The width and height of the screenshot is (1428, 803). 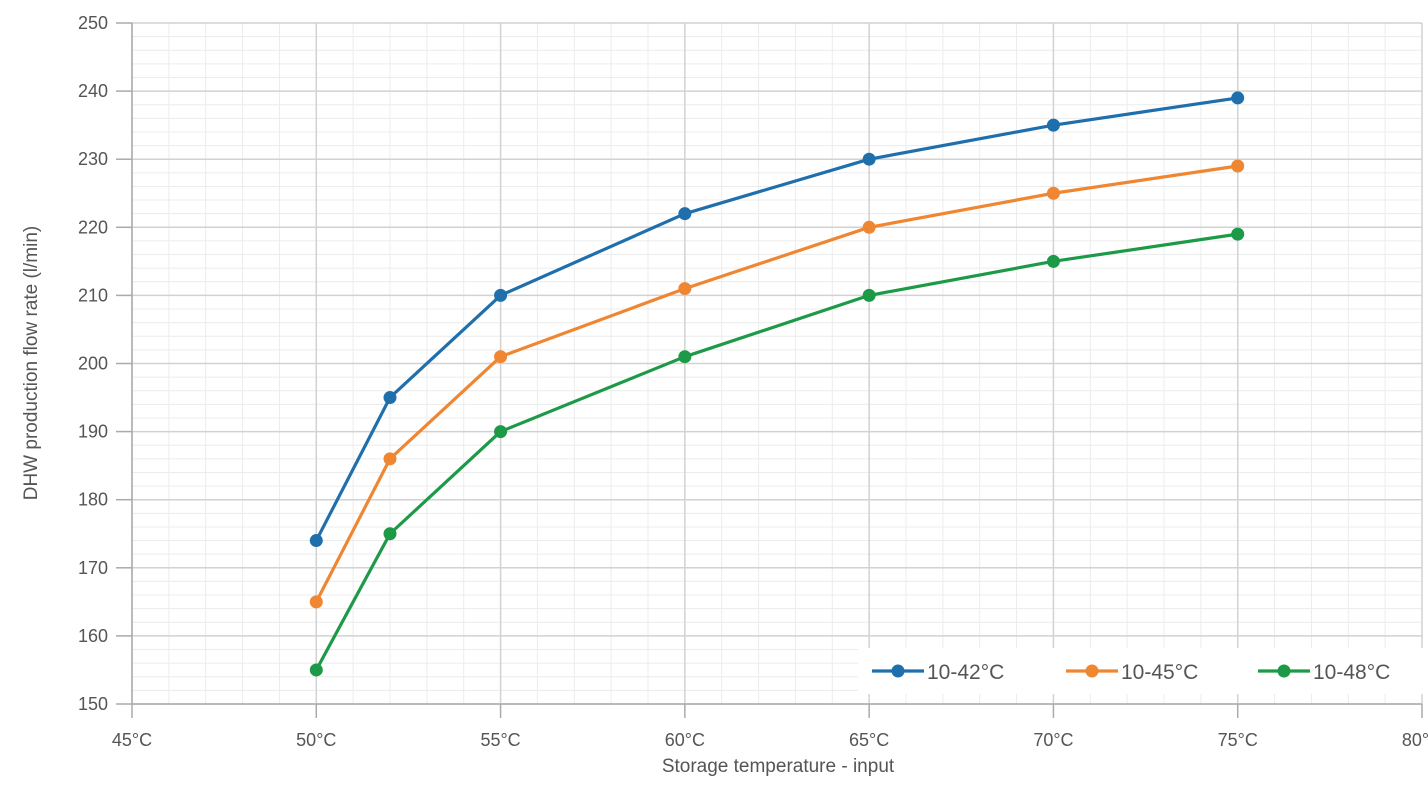 I want to click on x-tick-label: 80°C, so click(x=1415, y=740).